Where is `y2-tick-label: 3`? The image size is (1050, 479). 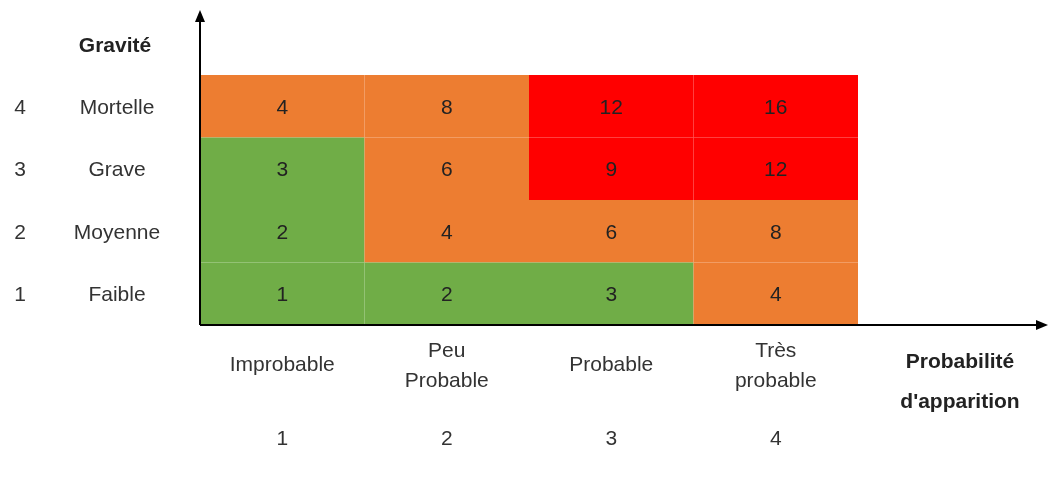
y2-tick-label: 3 is located at coordinates (20, 169).